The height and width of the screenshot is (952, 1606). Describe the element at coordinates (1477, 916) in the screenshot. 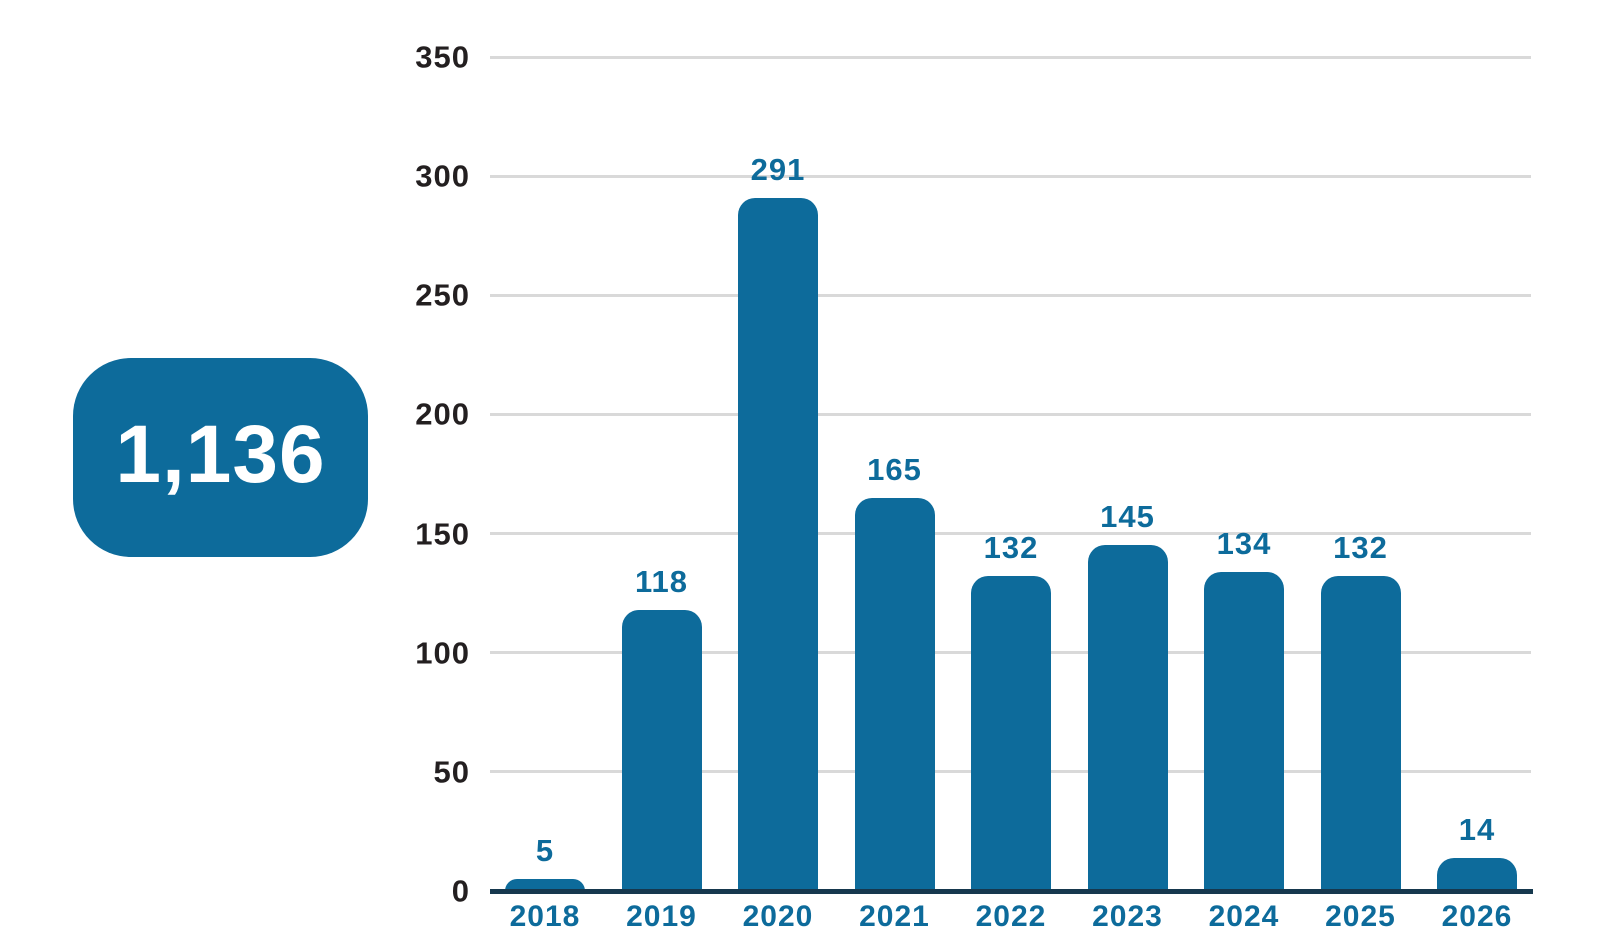

I see `x-axis-tick-label-2026: 2026` at that location.